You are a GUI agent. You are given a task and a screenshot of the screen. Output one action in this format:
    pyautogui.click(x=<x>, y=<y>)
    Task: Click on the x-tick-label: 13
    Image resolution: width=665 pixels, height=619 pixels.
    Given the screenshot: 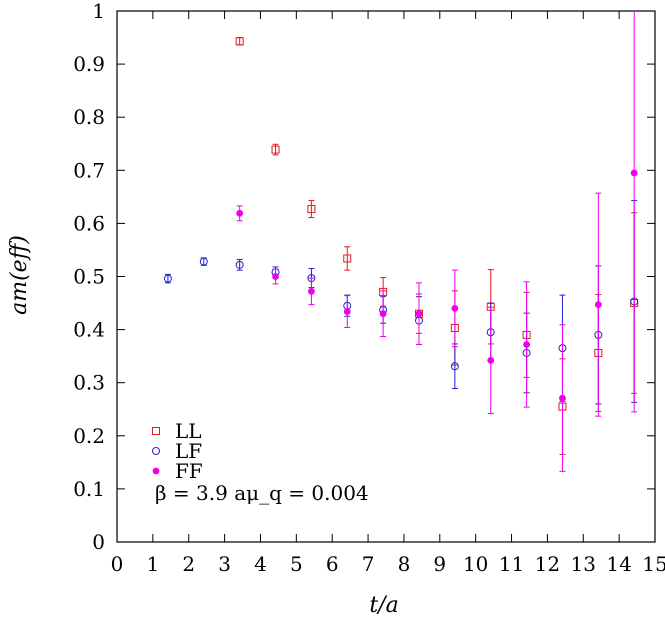 What is the action you would take?
    pyautogui.click(x=583, y=564)
    